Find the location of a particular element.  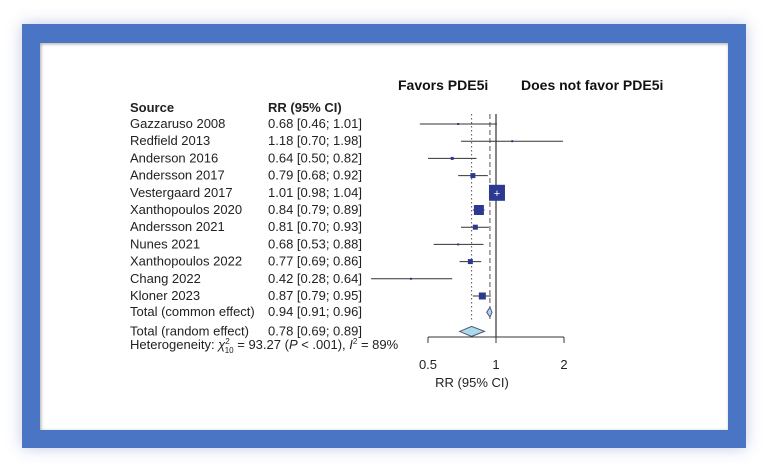

study-source: Gazzaruso 2008 is located at coordinates (177, 123).